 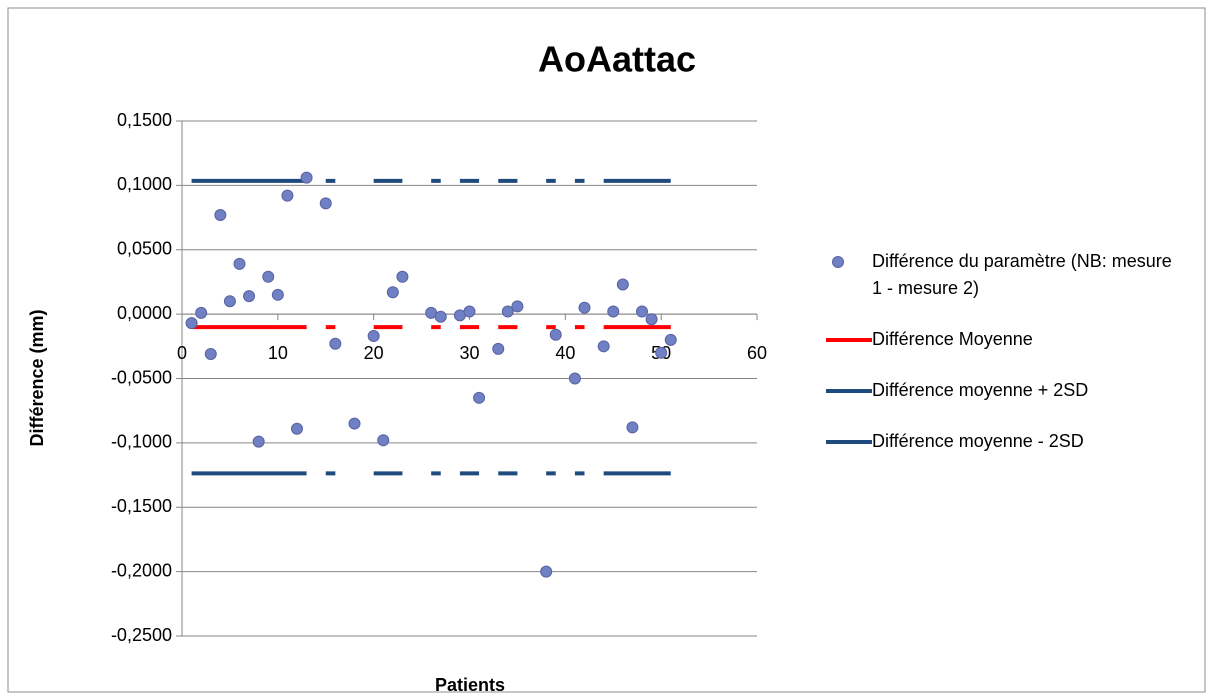 What do you see at coordinates (952, 339) in the screenshot?
I see `legend-label: Différence Moyenne` at bounding box center [952, 339].